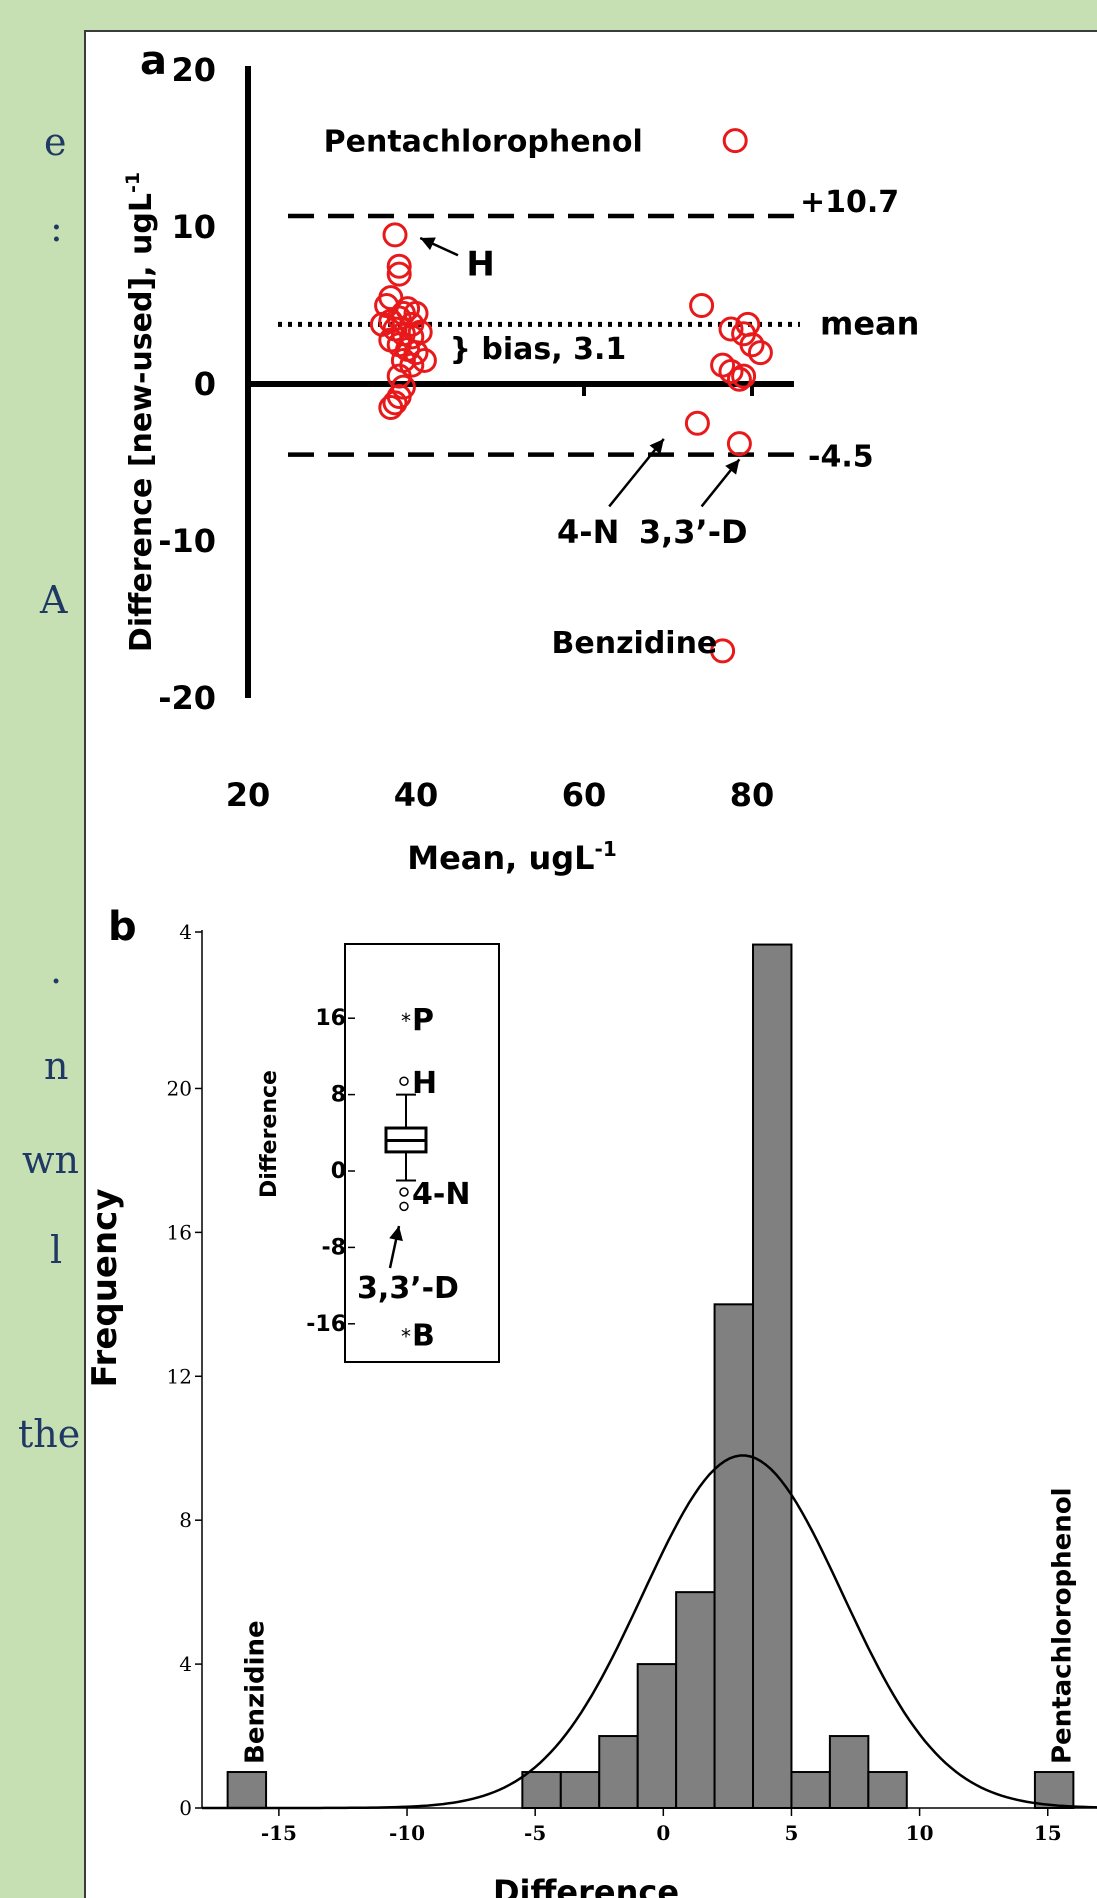  I want to click on panel-b-x-tick-label: 0, so click(663, 1833).